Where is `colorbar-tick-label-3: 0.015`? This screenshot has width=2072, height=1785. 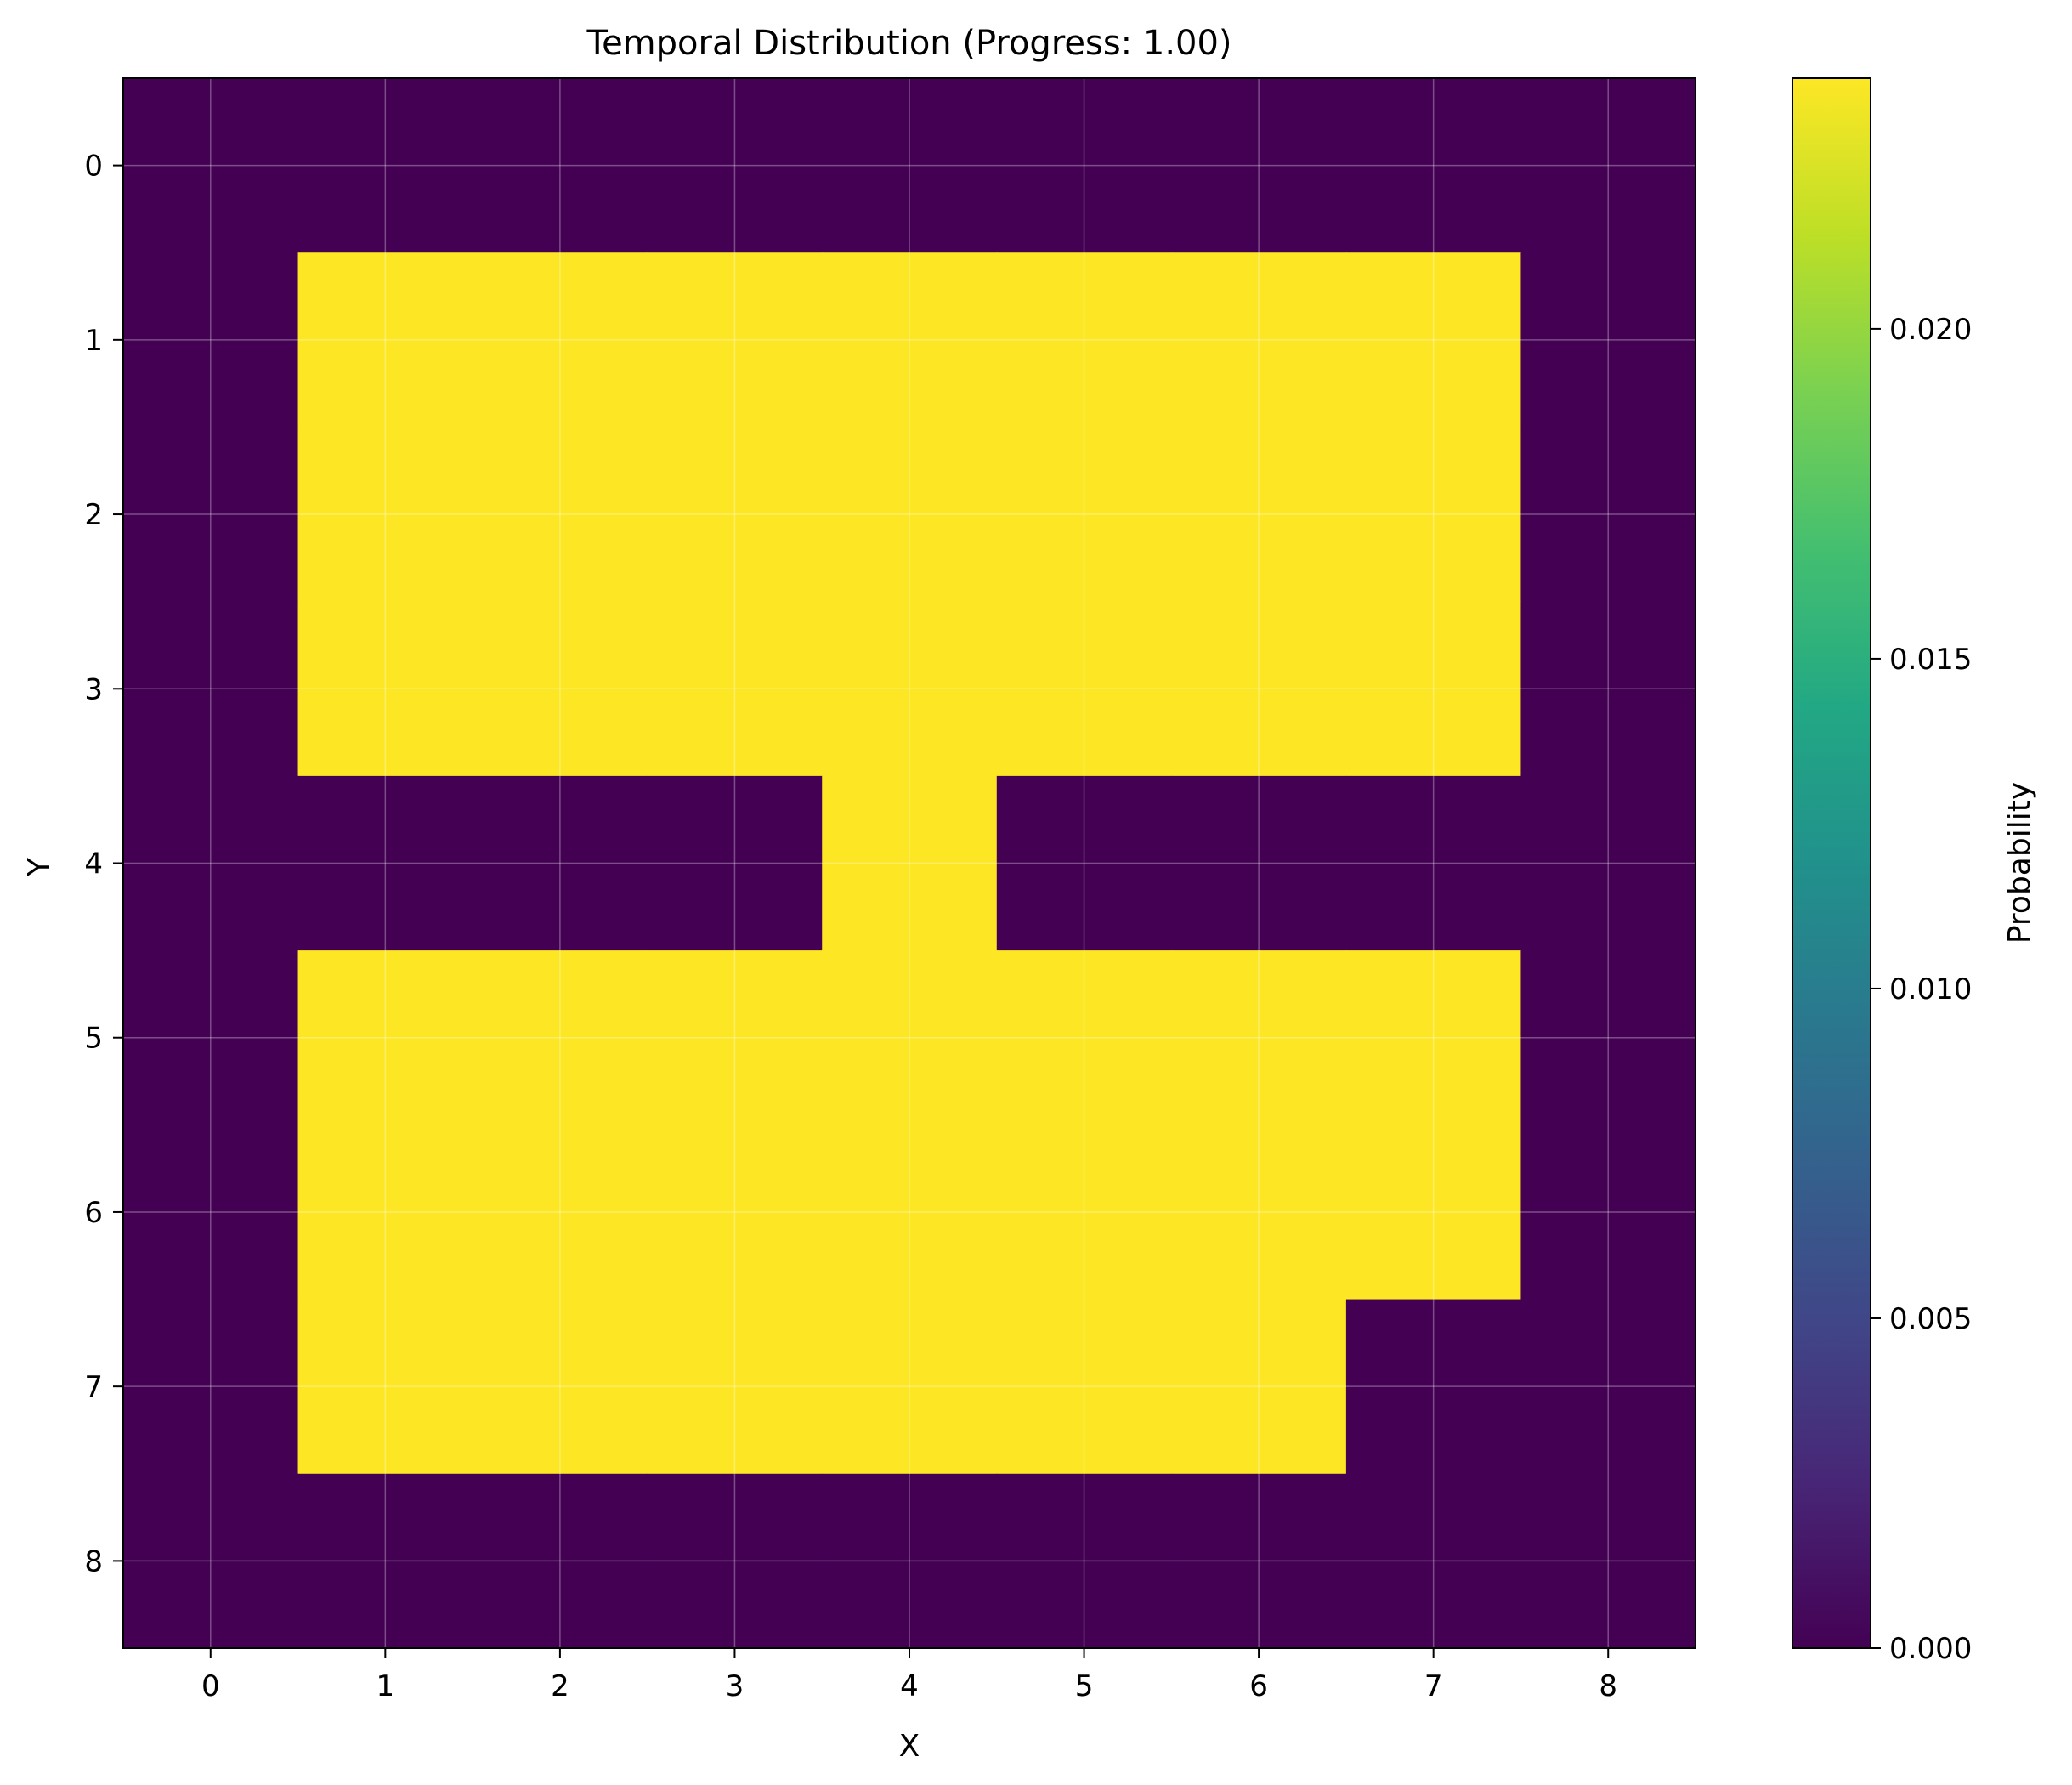
colorbar-tick-label-3: 0.015 is located at coordinates (1930, 660).